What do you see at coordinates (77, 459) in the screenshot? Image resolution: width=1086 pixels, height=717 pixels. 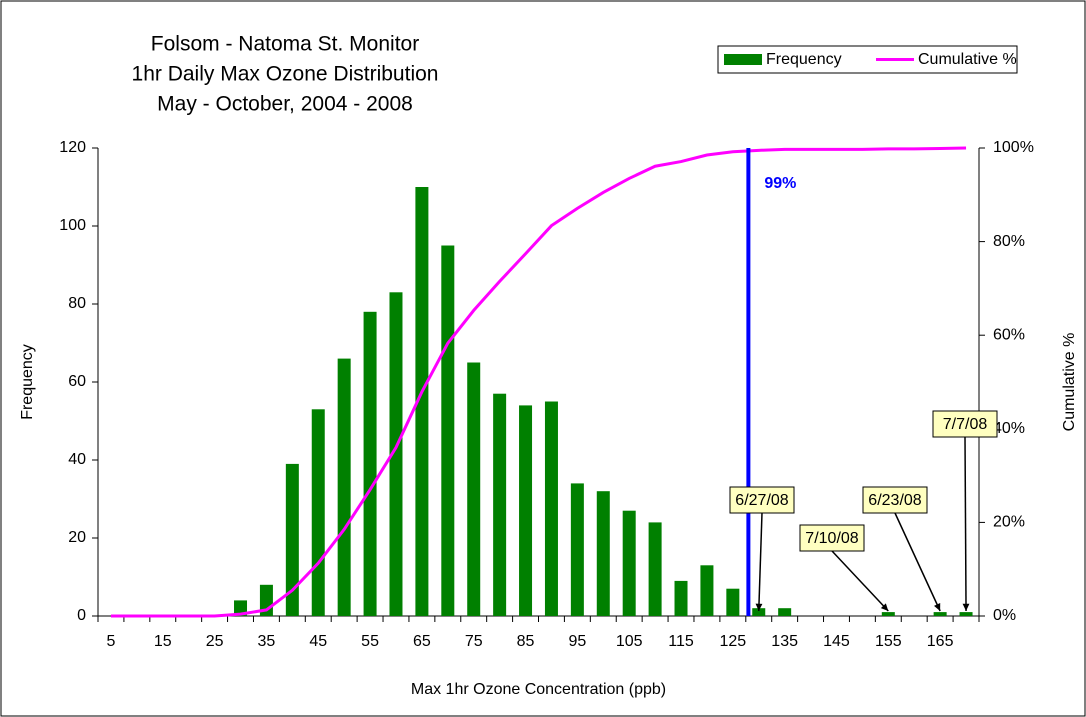 I see `y-tick-label: 40` at bounding box center [77, 459].